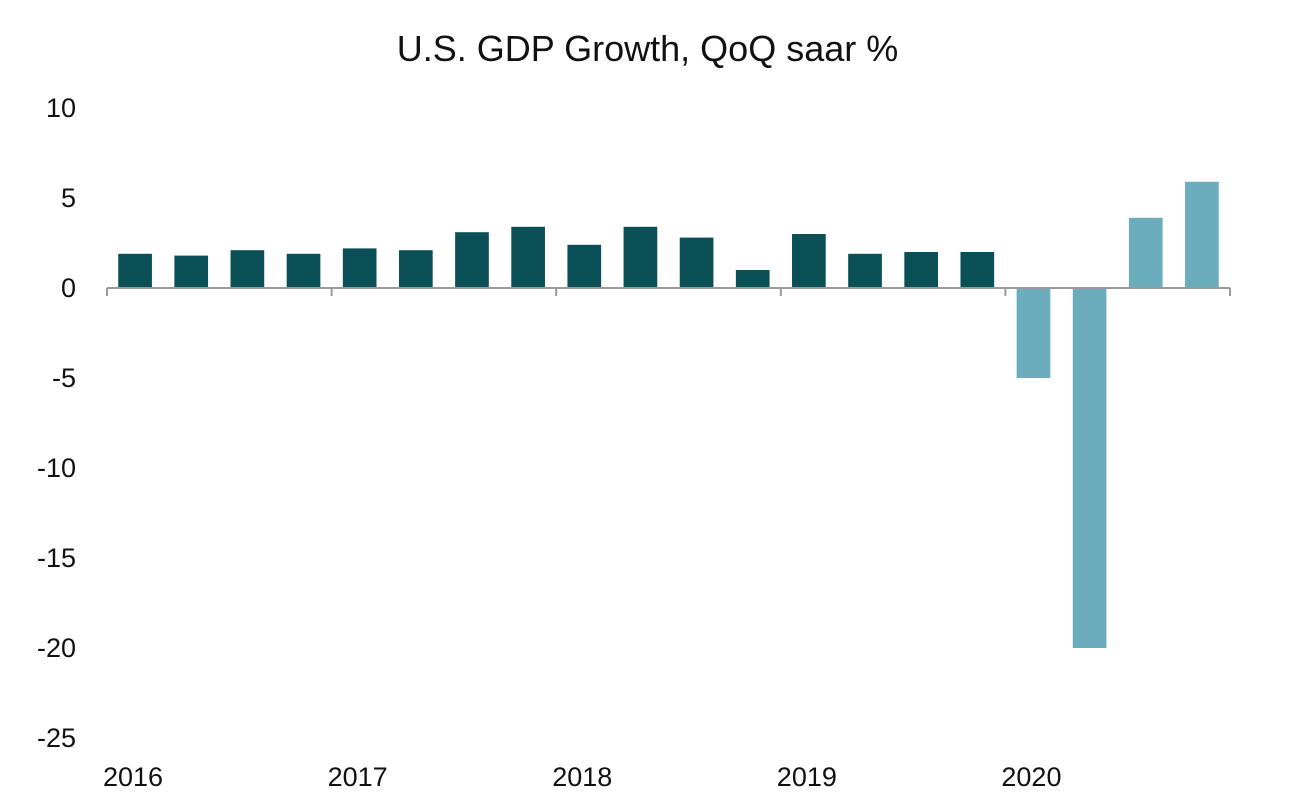 This screenshot has height=810, width=1295. I want to click on y-tick-label: -20, so click(56, 648).